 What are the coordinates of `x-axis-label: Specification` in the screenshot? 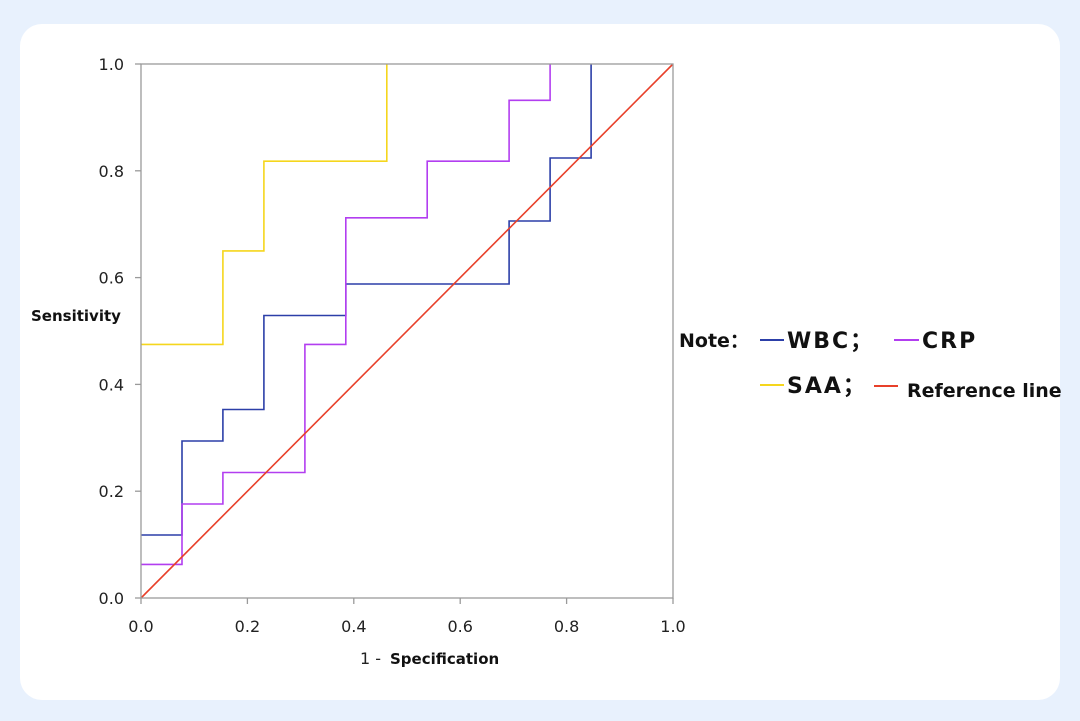 It's located at (444, 659).